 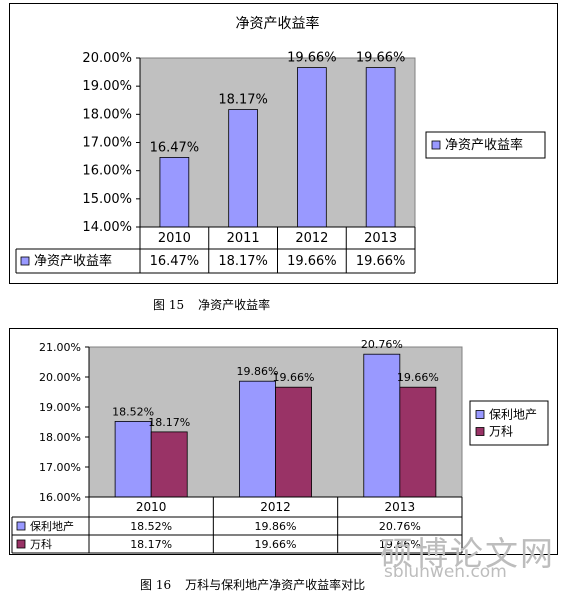 I want to click on roe-chart-legend-label: 净资产收益率, so click(x=484, y=145).